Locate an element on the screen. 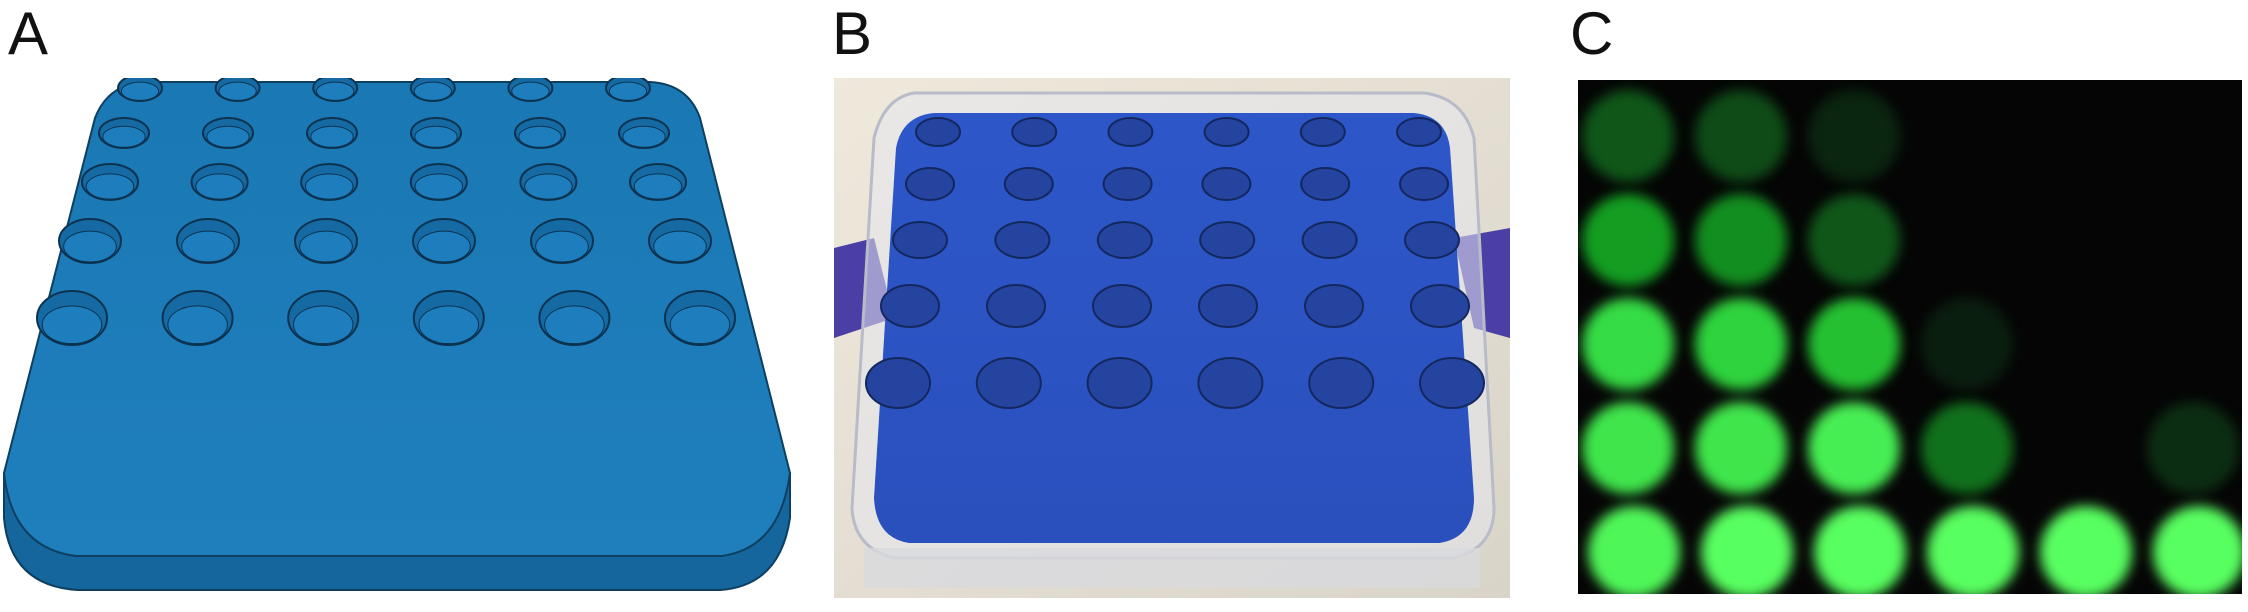  dish-base is located at coordinates (1172, 568).